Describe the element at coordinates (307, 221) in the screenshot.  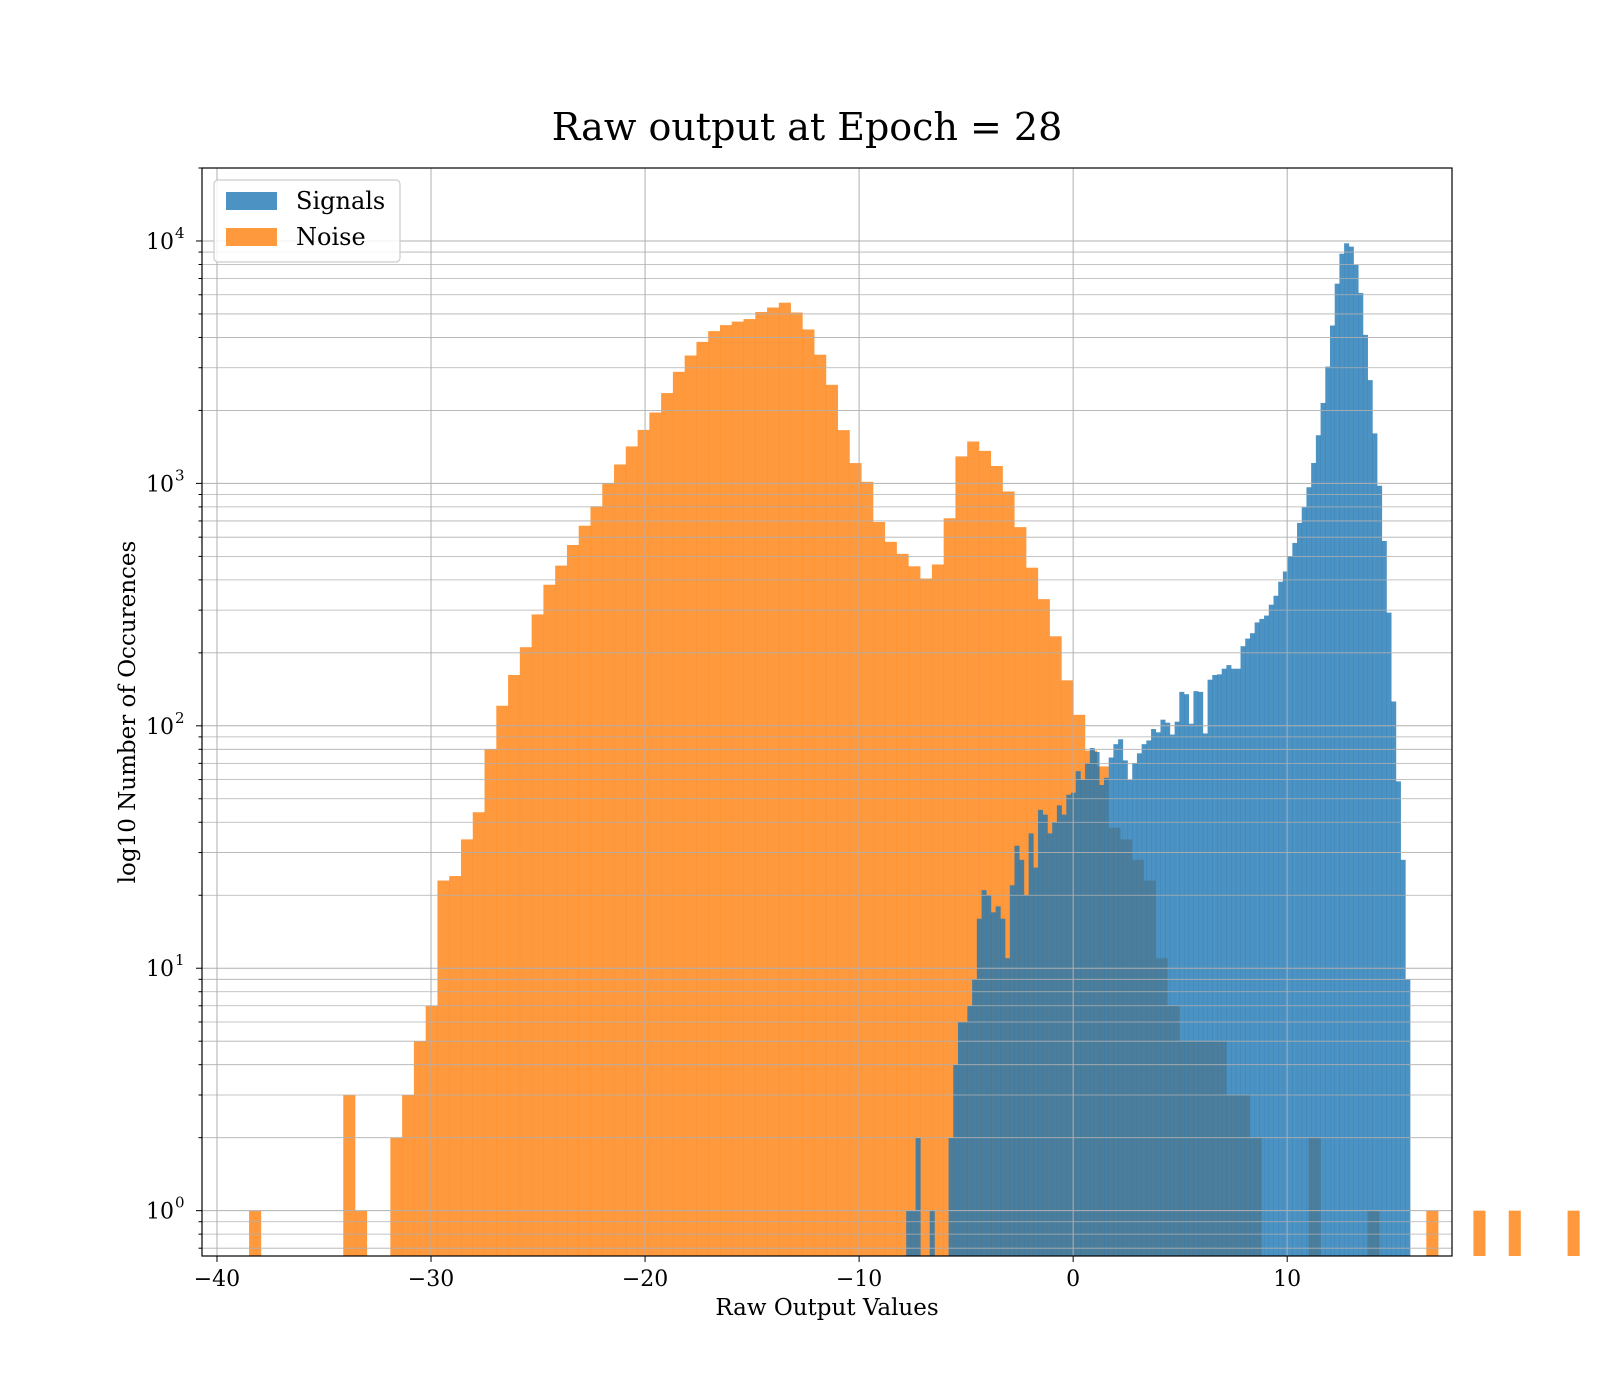
I see `legend: Signals Noise` at that location.